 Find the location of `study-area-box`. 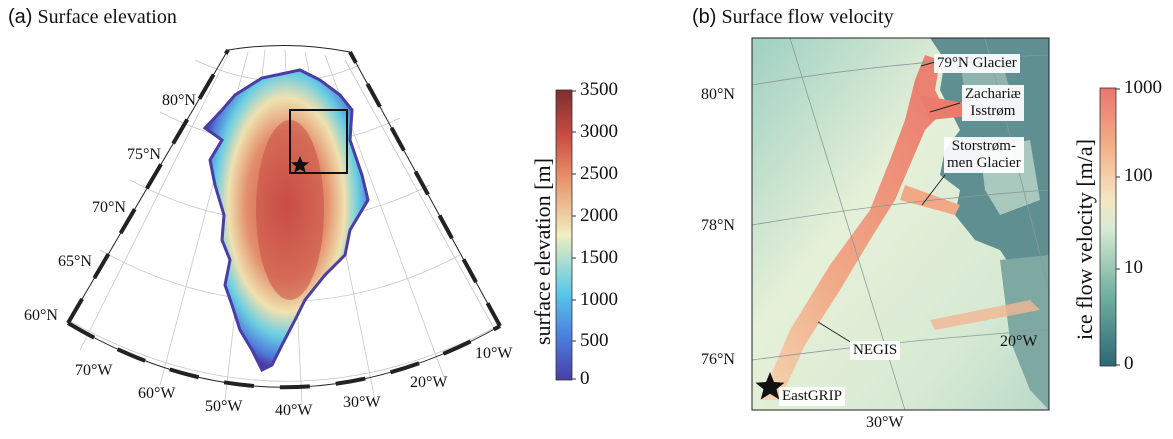

study-area-box is located at coordinates (318, 141).